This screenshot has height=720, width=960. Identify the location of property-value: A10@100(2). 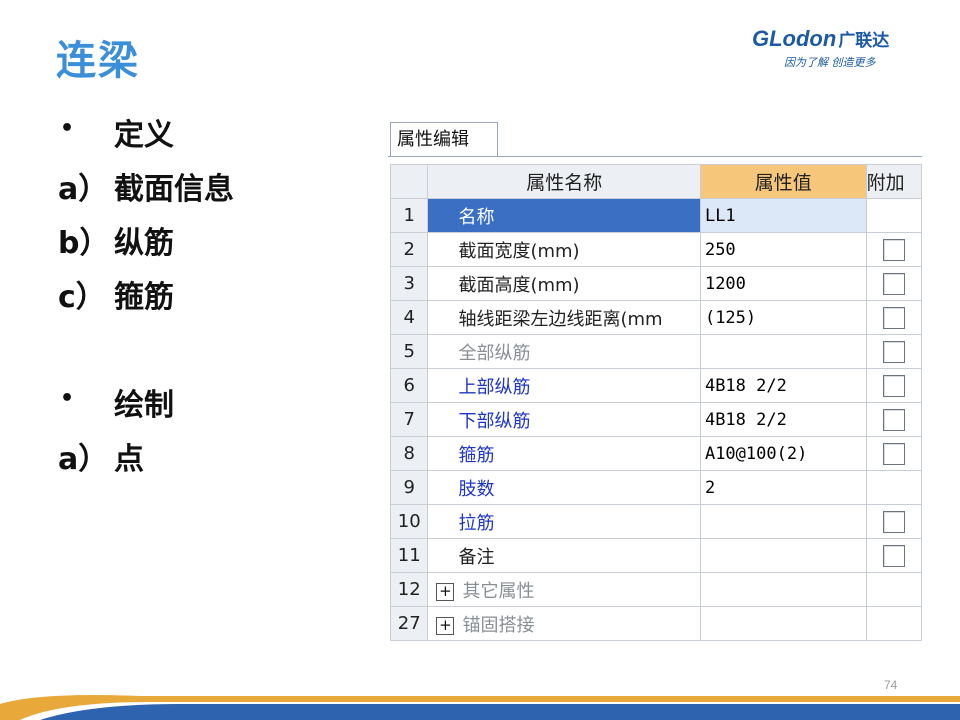
(783, 453).